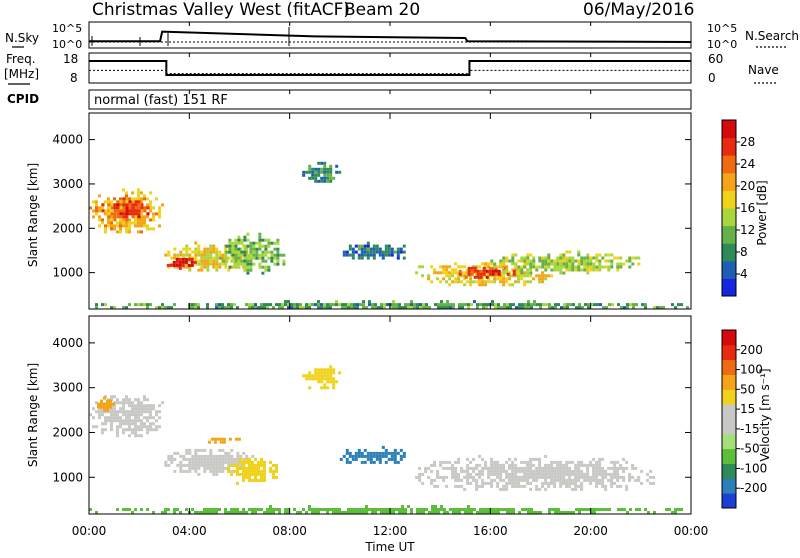 The width and height of the screenshot is (800, 558). I want to click on colorbar-tick-label: 28, so click(747, 142).